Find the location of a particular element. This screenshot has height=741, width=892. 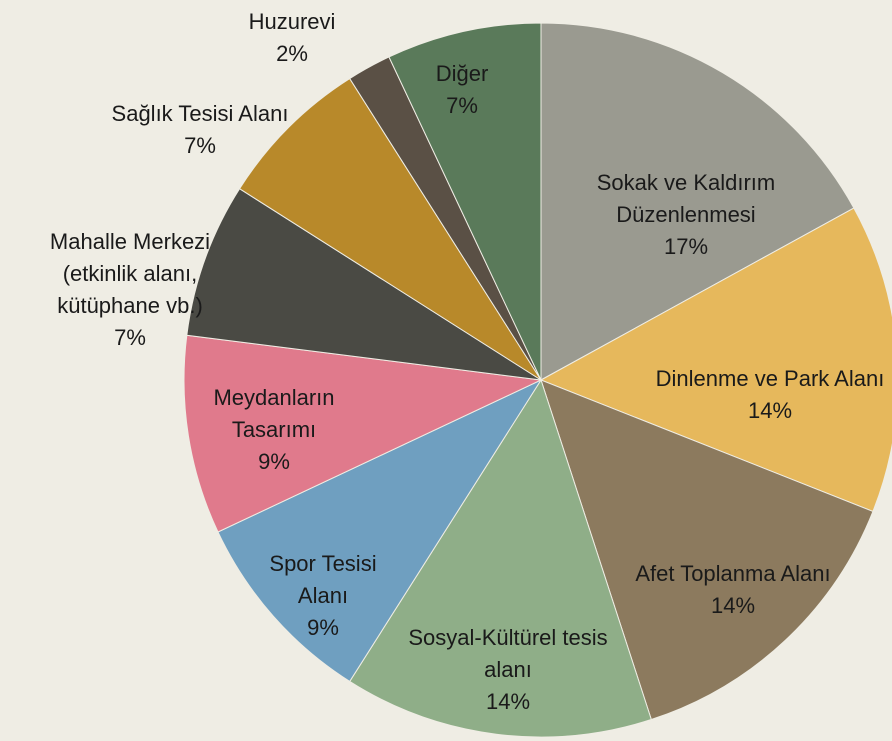

slice-label: Sağlık Tesisi Alanı 7% is located at coordinates (200, 130).